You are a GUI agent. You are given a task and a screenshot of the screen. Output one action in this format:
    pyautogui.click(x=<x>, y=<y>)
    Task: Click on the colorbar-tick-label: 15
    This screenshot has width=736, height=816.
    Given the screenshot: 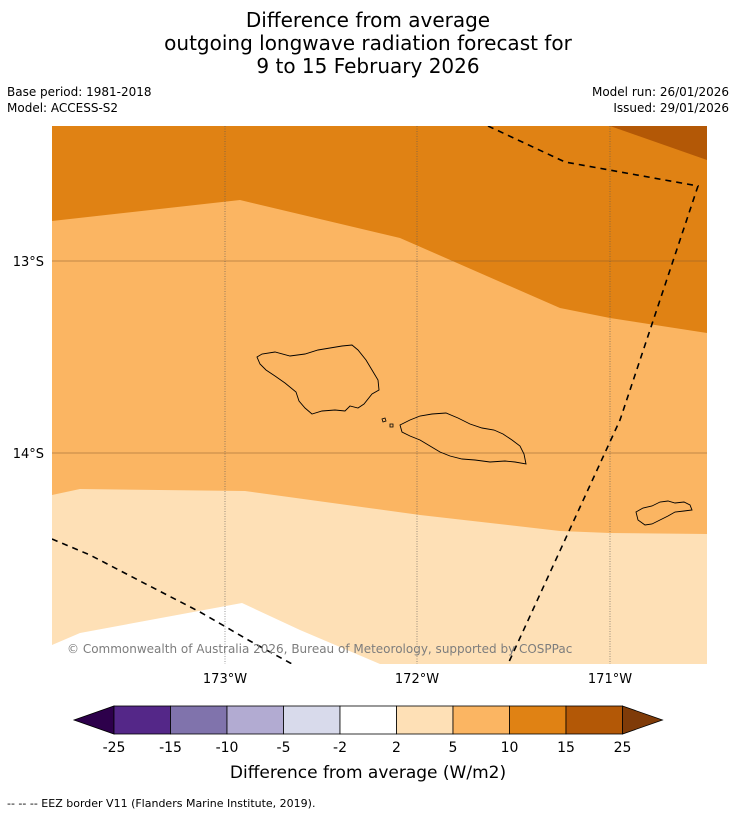 What is the action you would take?
    pyautogui.click(x=566, y=748)
    